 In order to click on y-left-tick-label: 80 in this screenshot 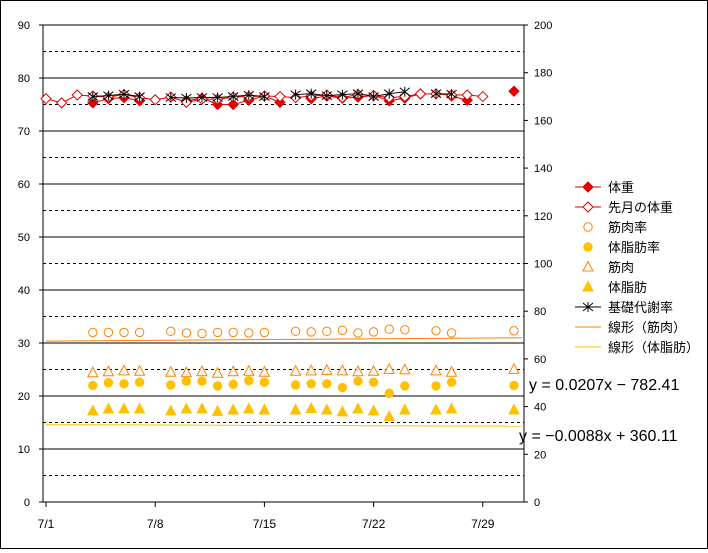, I will do `click(24, 79)`.